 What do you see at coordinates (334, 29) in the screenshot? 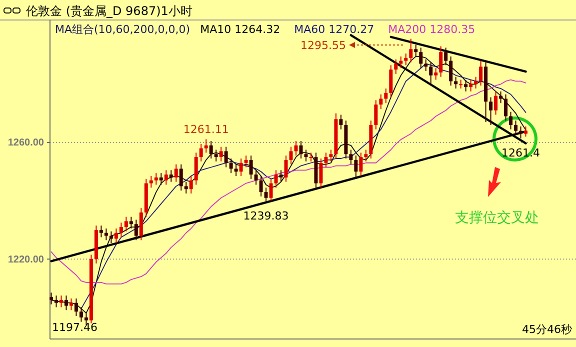
I see `text: MA60 1270.27` at bounding box center [334, 29].